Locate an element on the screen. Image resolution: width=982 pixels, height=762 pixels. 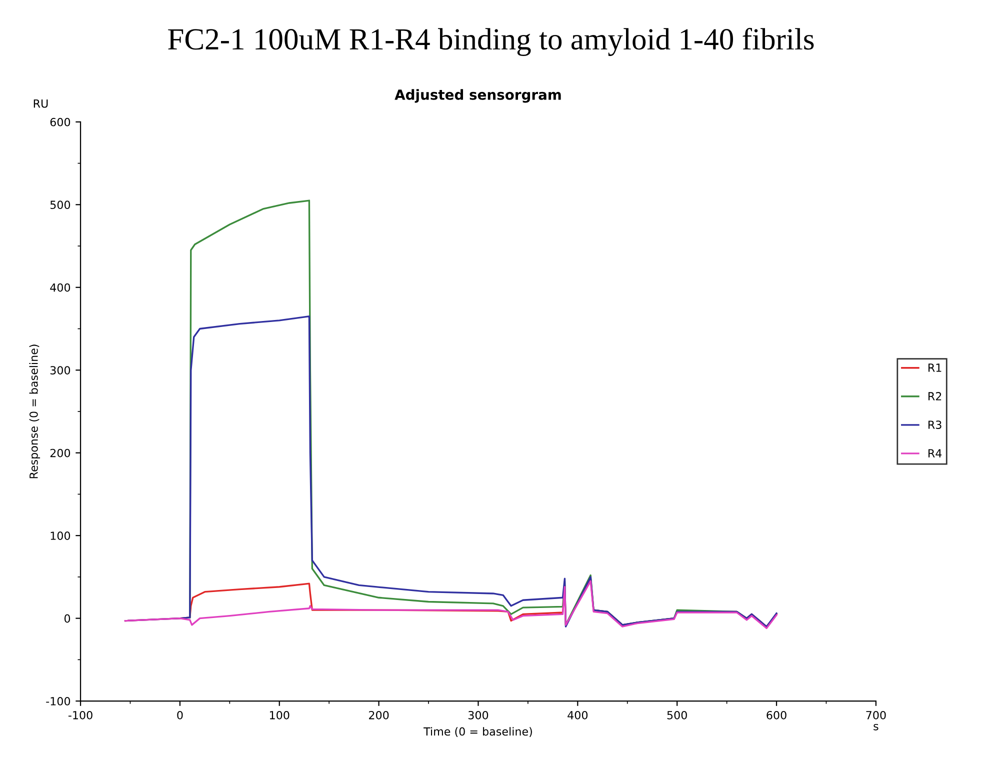
legend-label: R1 is located at coordinates (935, 368).